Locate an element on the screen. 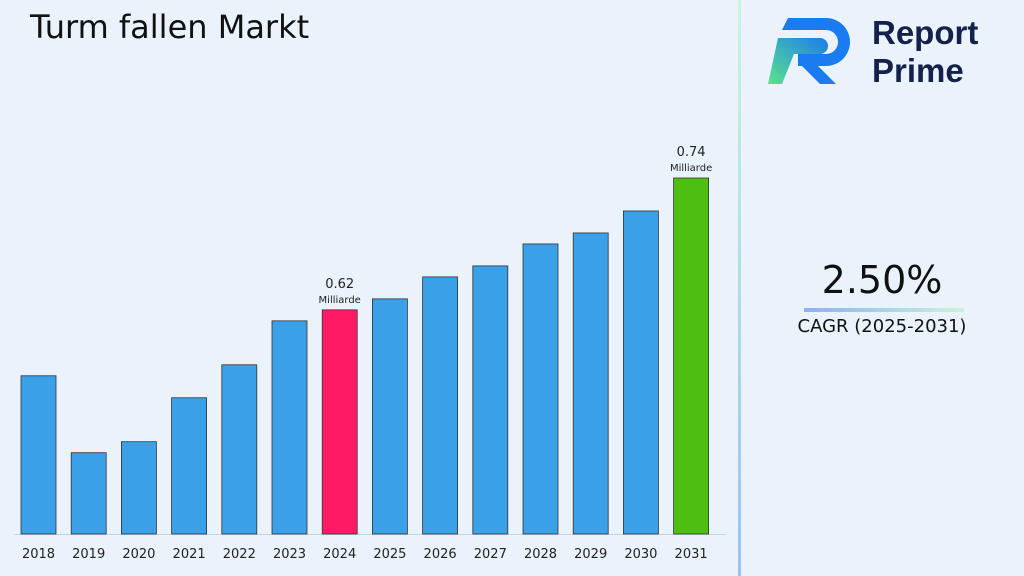  bar-2020 is located at coordinates (139, 488).